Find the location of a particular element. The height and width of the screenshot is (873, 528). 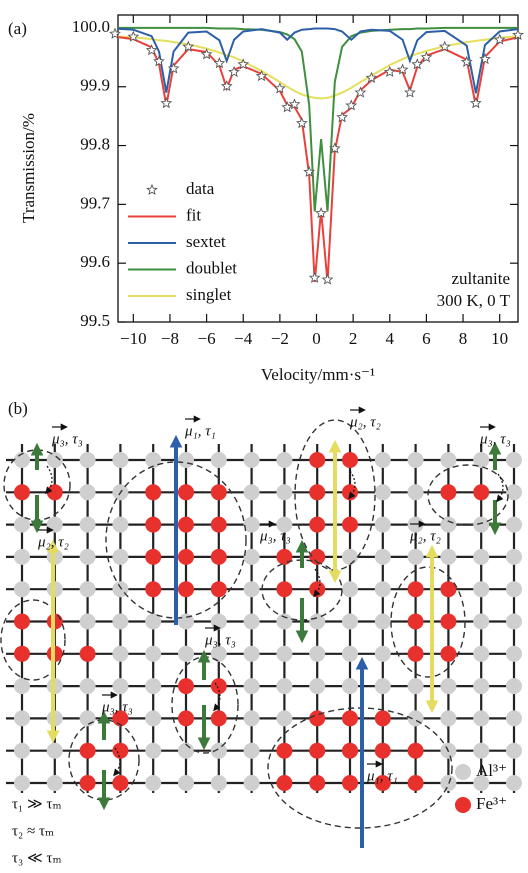

precession-arrow is located at coordinates (500, 488).